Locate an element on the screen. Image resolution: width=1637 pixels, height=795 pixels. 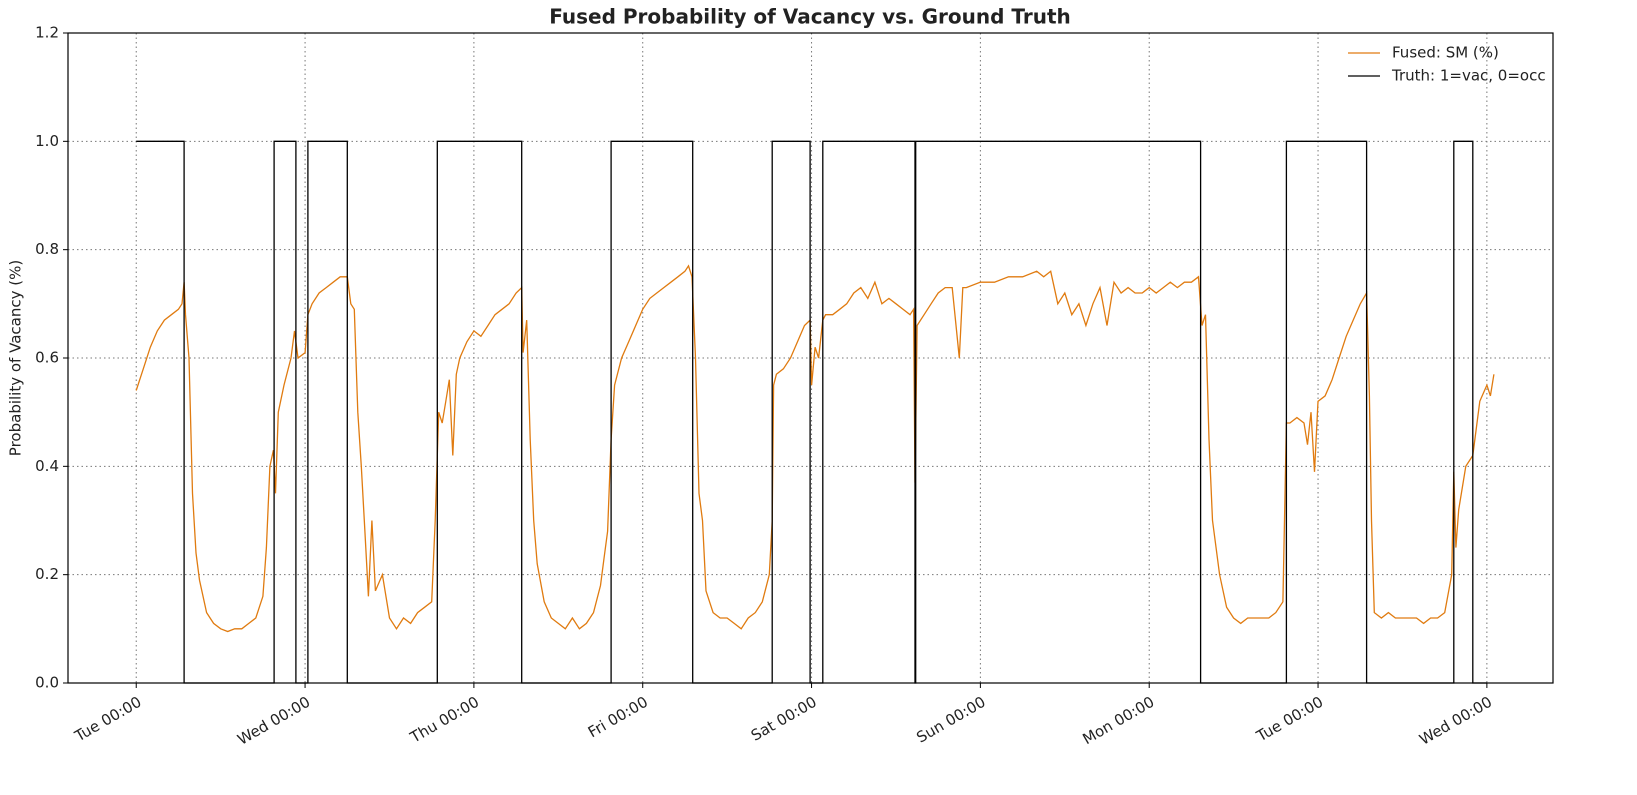
legend-label: Truth: 1=vac, 0=occ is located at coordinates (1468, 76).